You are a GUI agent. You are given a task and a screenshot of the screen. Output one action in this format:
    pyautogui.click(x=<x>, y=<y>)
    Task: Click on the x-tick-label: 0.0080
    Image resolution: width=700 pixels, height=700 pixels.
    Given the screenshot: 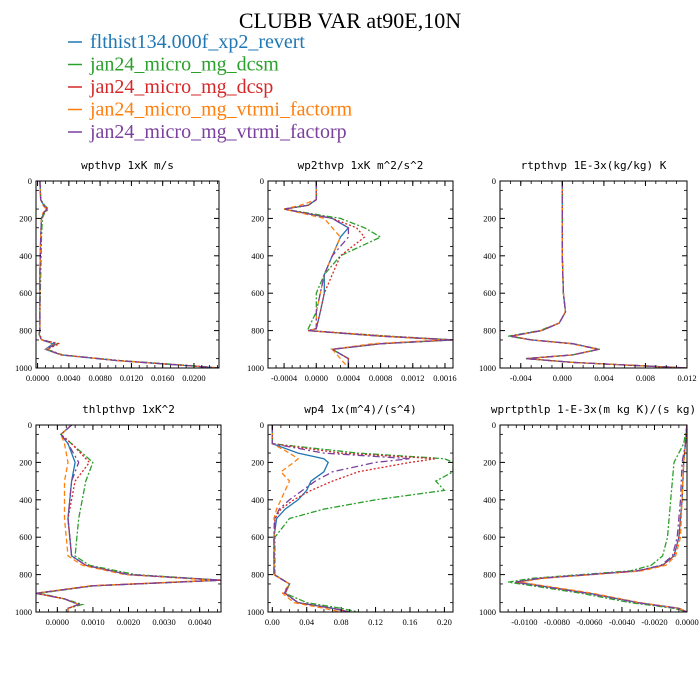 What is the action you would take?
    pyautogui.click(x=99, y=378)
    